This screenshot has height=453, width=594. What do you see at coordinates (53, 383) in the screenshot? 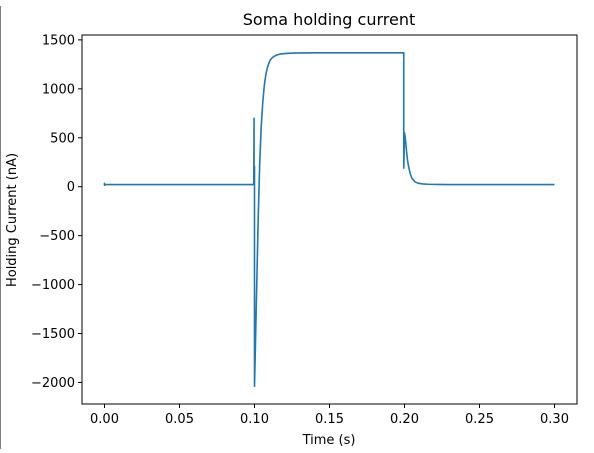
I see `y-tick-label: −2000` at bounding box center [53, 383].